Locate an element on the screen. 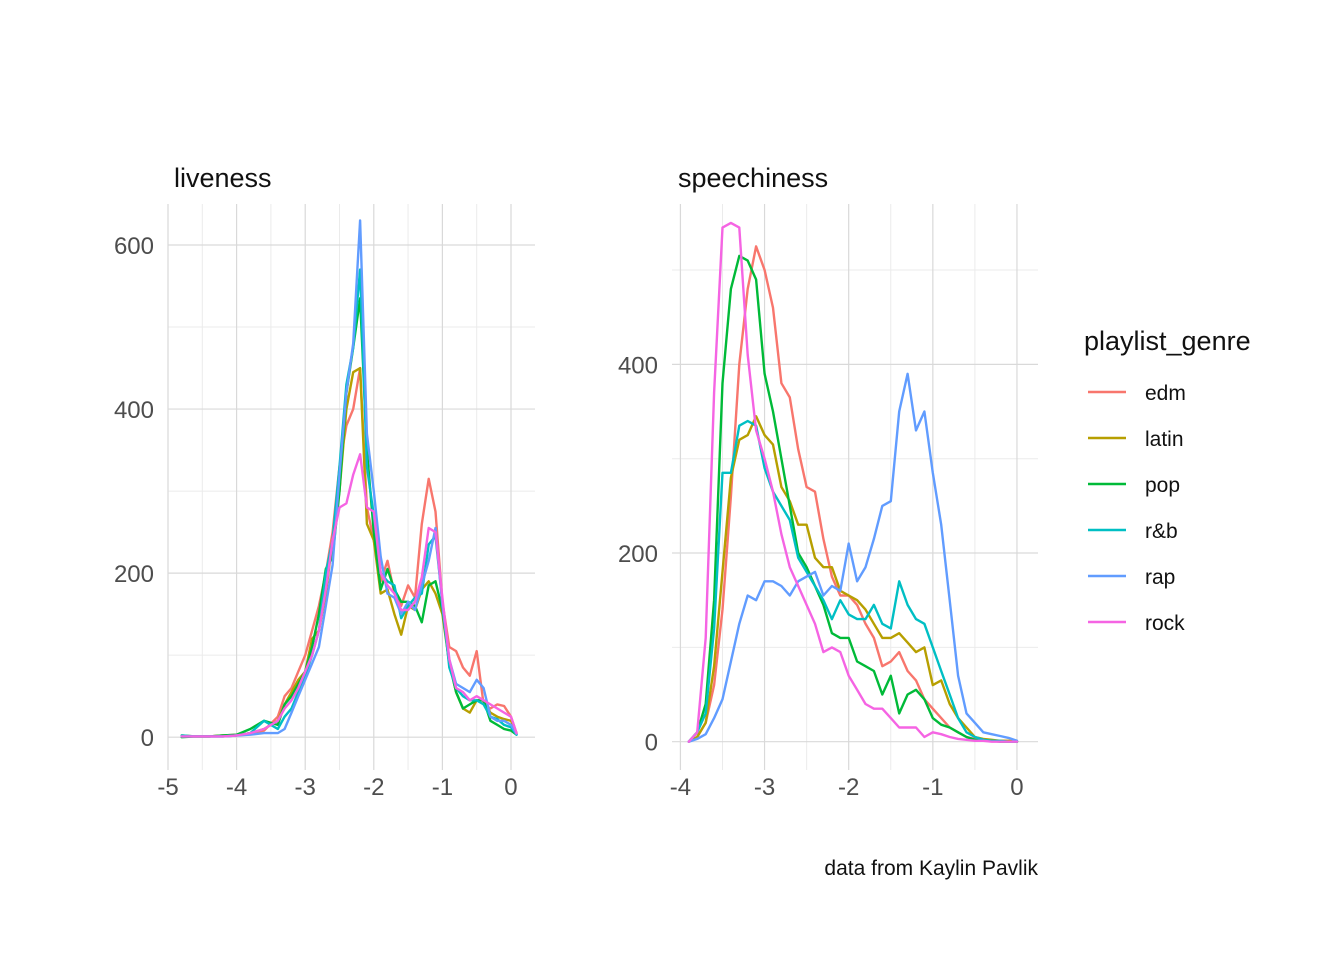 This screenshot has height=960, width=1344. panel-title-speechiness: speechiness is located at coordinates (753, 178).